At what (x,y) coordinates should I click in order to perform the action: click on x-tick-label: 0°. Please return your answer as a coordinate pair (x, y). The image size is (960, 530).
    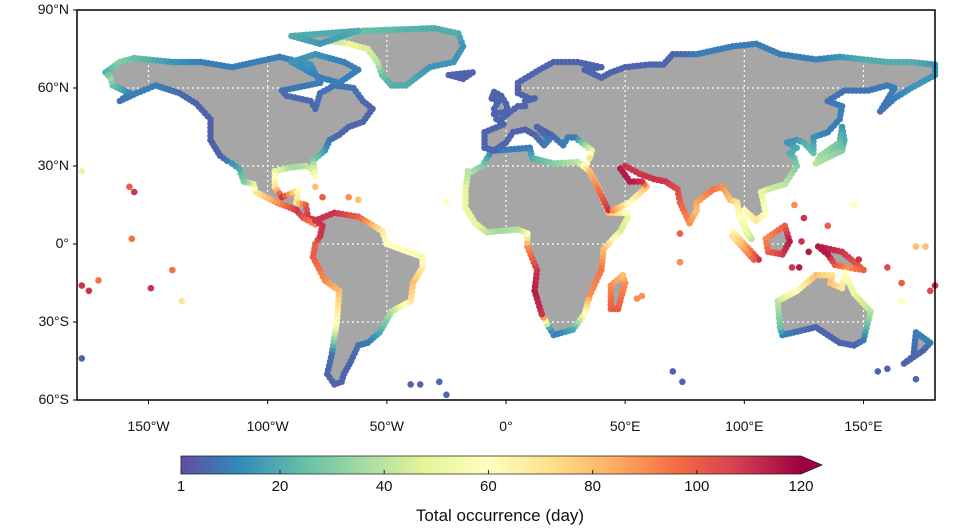
    Looking at the image, I should click on (506, 426).